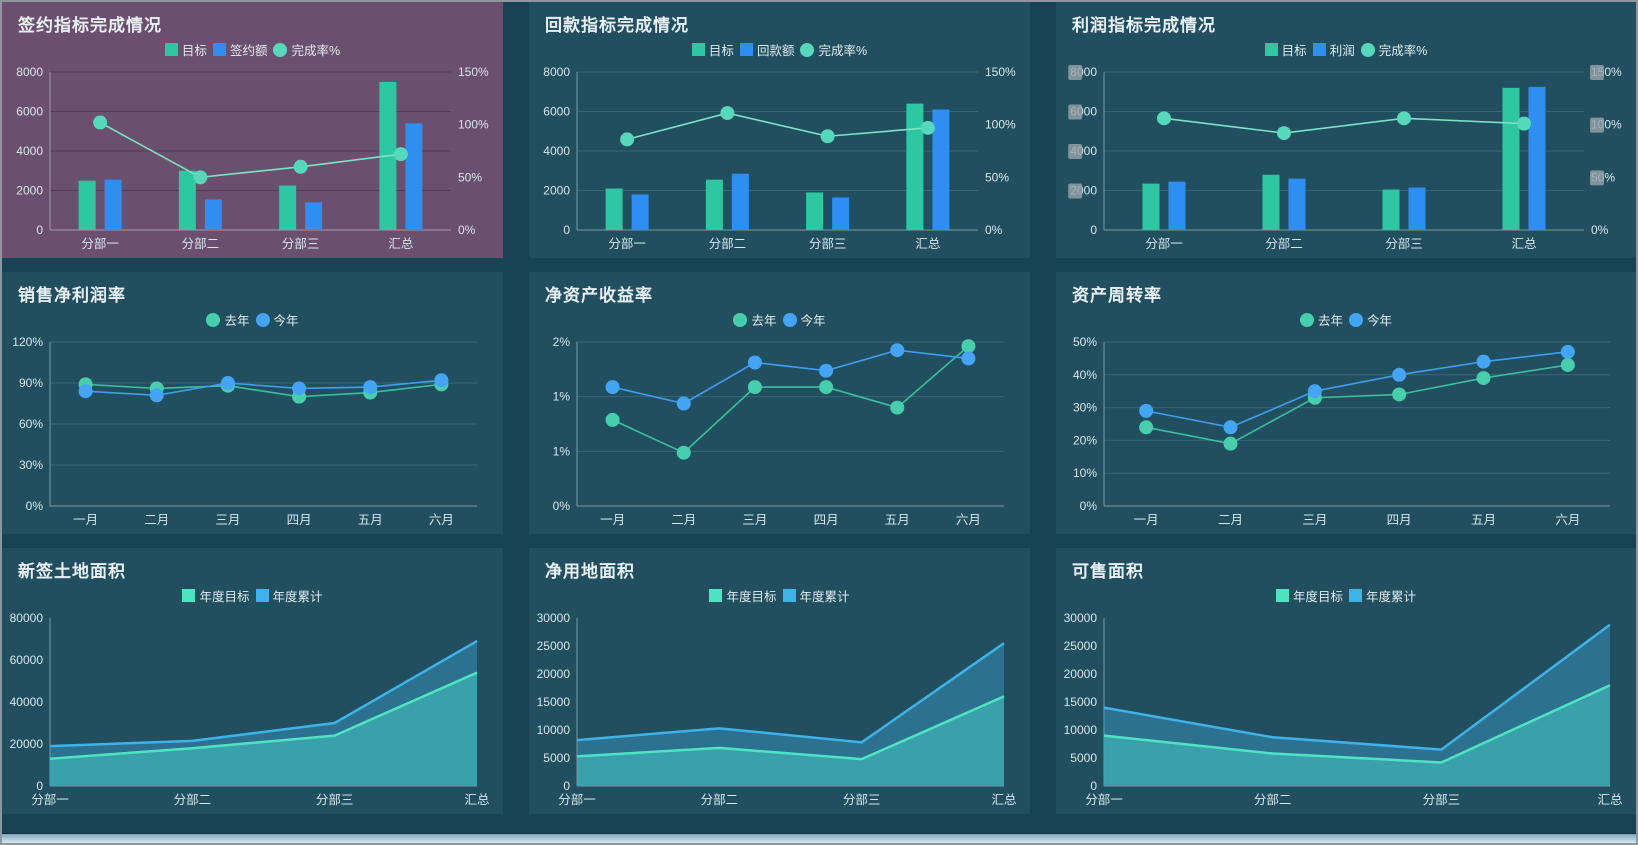 The width and height of the screenshot is (1638, 845). Describe the element at coordinates (29, 151) in the screenshot. I see `svg-text: 4000` at that location.